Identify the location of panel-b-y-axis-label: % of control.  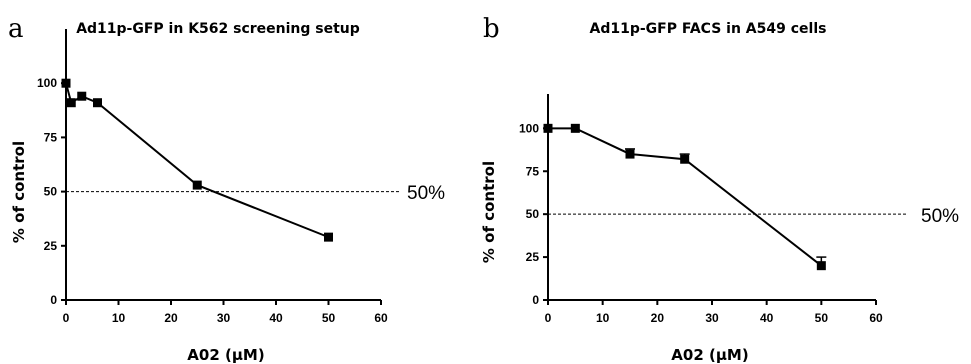
(489, 212).